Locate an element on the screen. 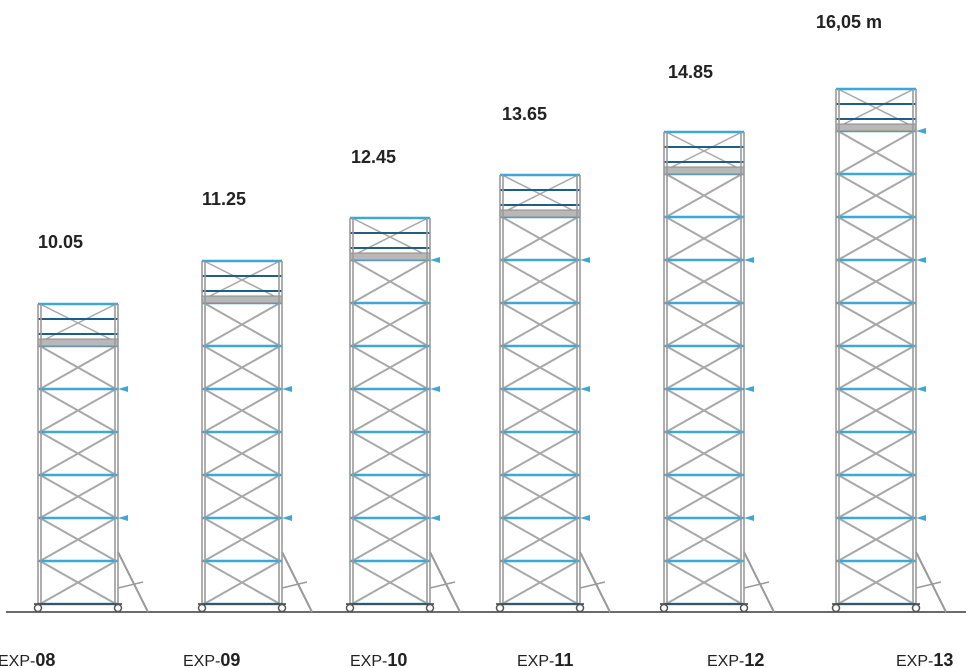  tower-height-label: 10.05 is located at coordinates (60, 242).